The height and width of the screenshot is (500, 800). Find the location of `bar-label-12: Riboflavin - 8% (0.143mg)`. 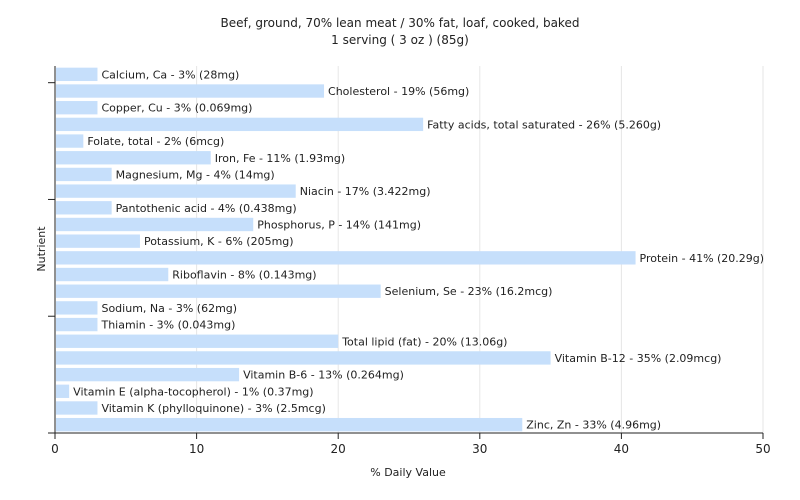

bar-label-12: Riboflavin - 8% (0.143mg) is located at coordinates (244, 275).